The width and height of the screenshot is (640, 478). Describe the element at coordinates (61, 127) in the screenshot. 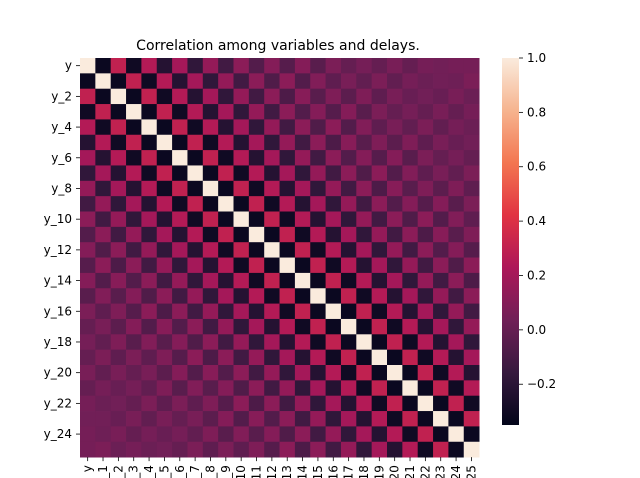

I see `y-tick-label: y_4` at that location.